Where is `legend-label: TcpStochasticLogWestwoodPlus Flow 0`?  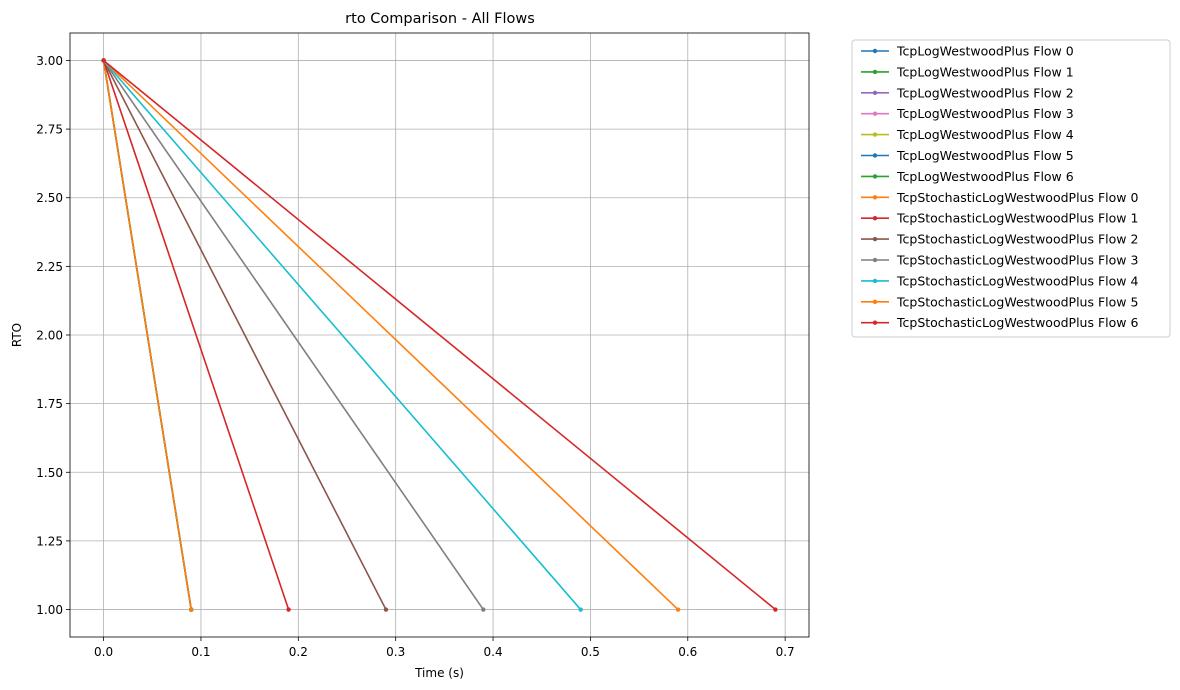 legend-label: TcpStochasticLogWestwoodPlus Flow 0 is located at coordinates (1017, 197).